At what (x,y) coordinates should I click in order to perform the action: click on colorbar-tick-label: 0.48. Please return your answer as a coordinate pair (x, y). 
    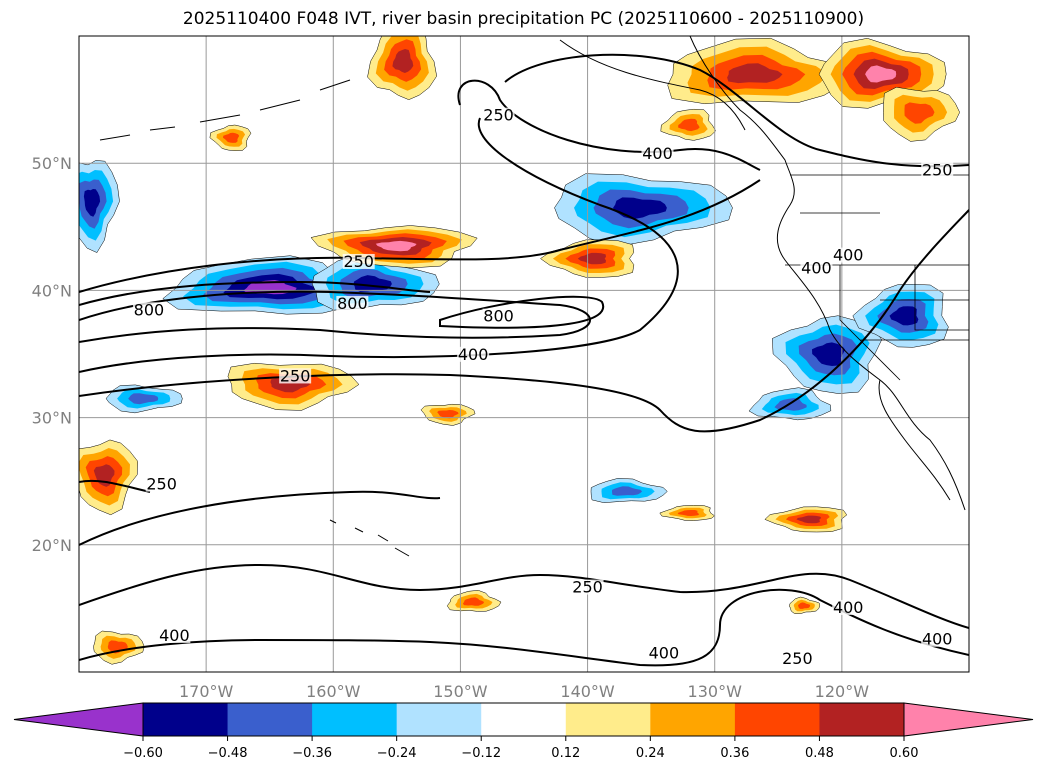
    Looking at the image, I should click on (819, 753).